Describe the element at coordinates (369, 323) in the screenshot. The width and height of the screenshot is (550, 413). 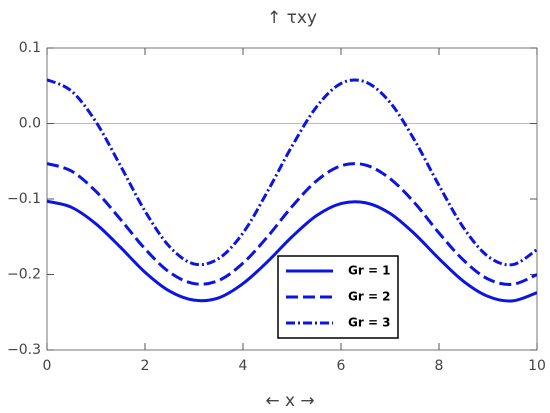
I see `legend-label: Gr = 3` at that location.